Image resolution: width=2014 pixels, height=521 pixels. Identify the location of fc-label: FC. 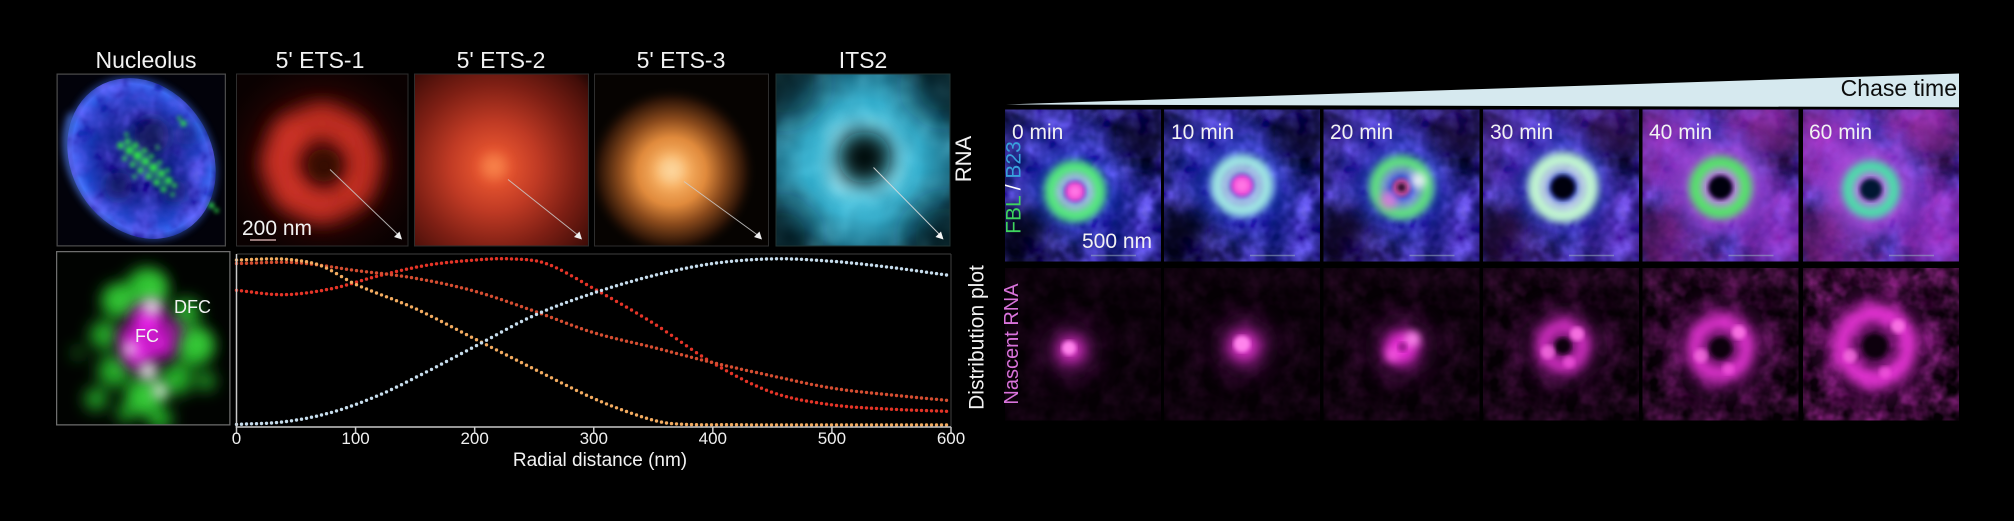
(147, 336).